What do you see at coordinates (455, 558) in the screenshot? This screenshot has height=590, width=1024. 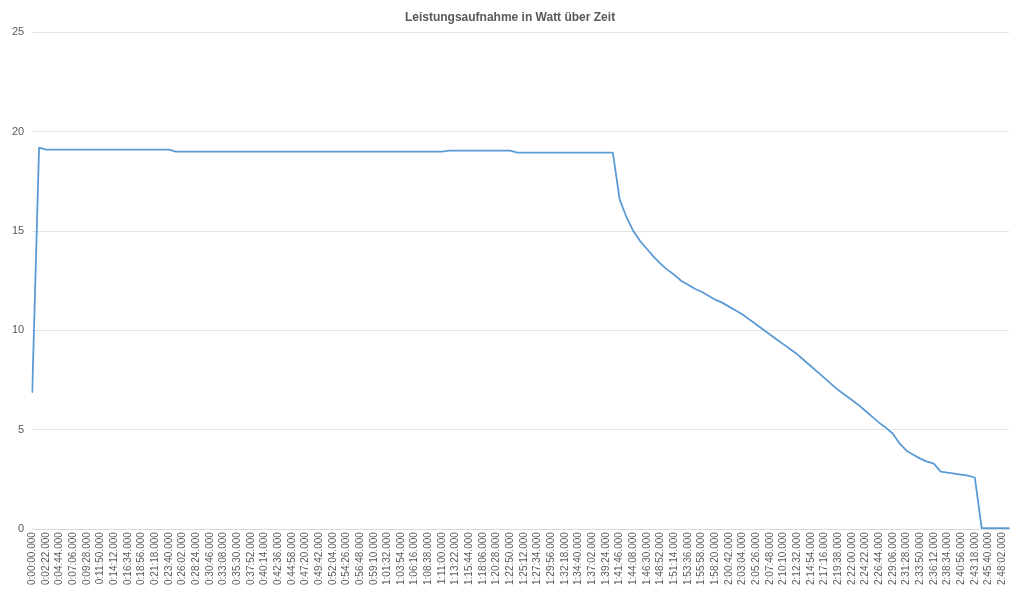 I see `x-tick-label: 1:13:22.000` at bounding box center [455, 558].